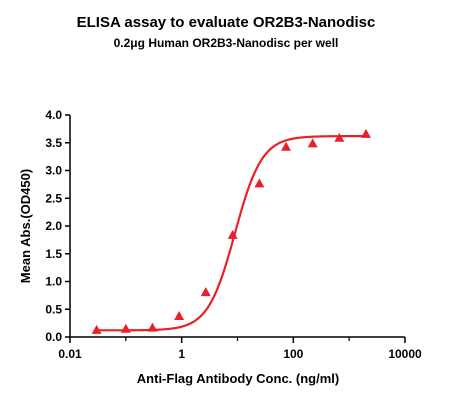  What do you see at coordinates (53, 337) in the screenshot?
I see `y-tick-label: 0.0` at bounding box center [53, 337].